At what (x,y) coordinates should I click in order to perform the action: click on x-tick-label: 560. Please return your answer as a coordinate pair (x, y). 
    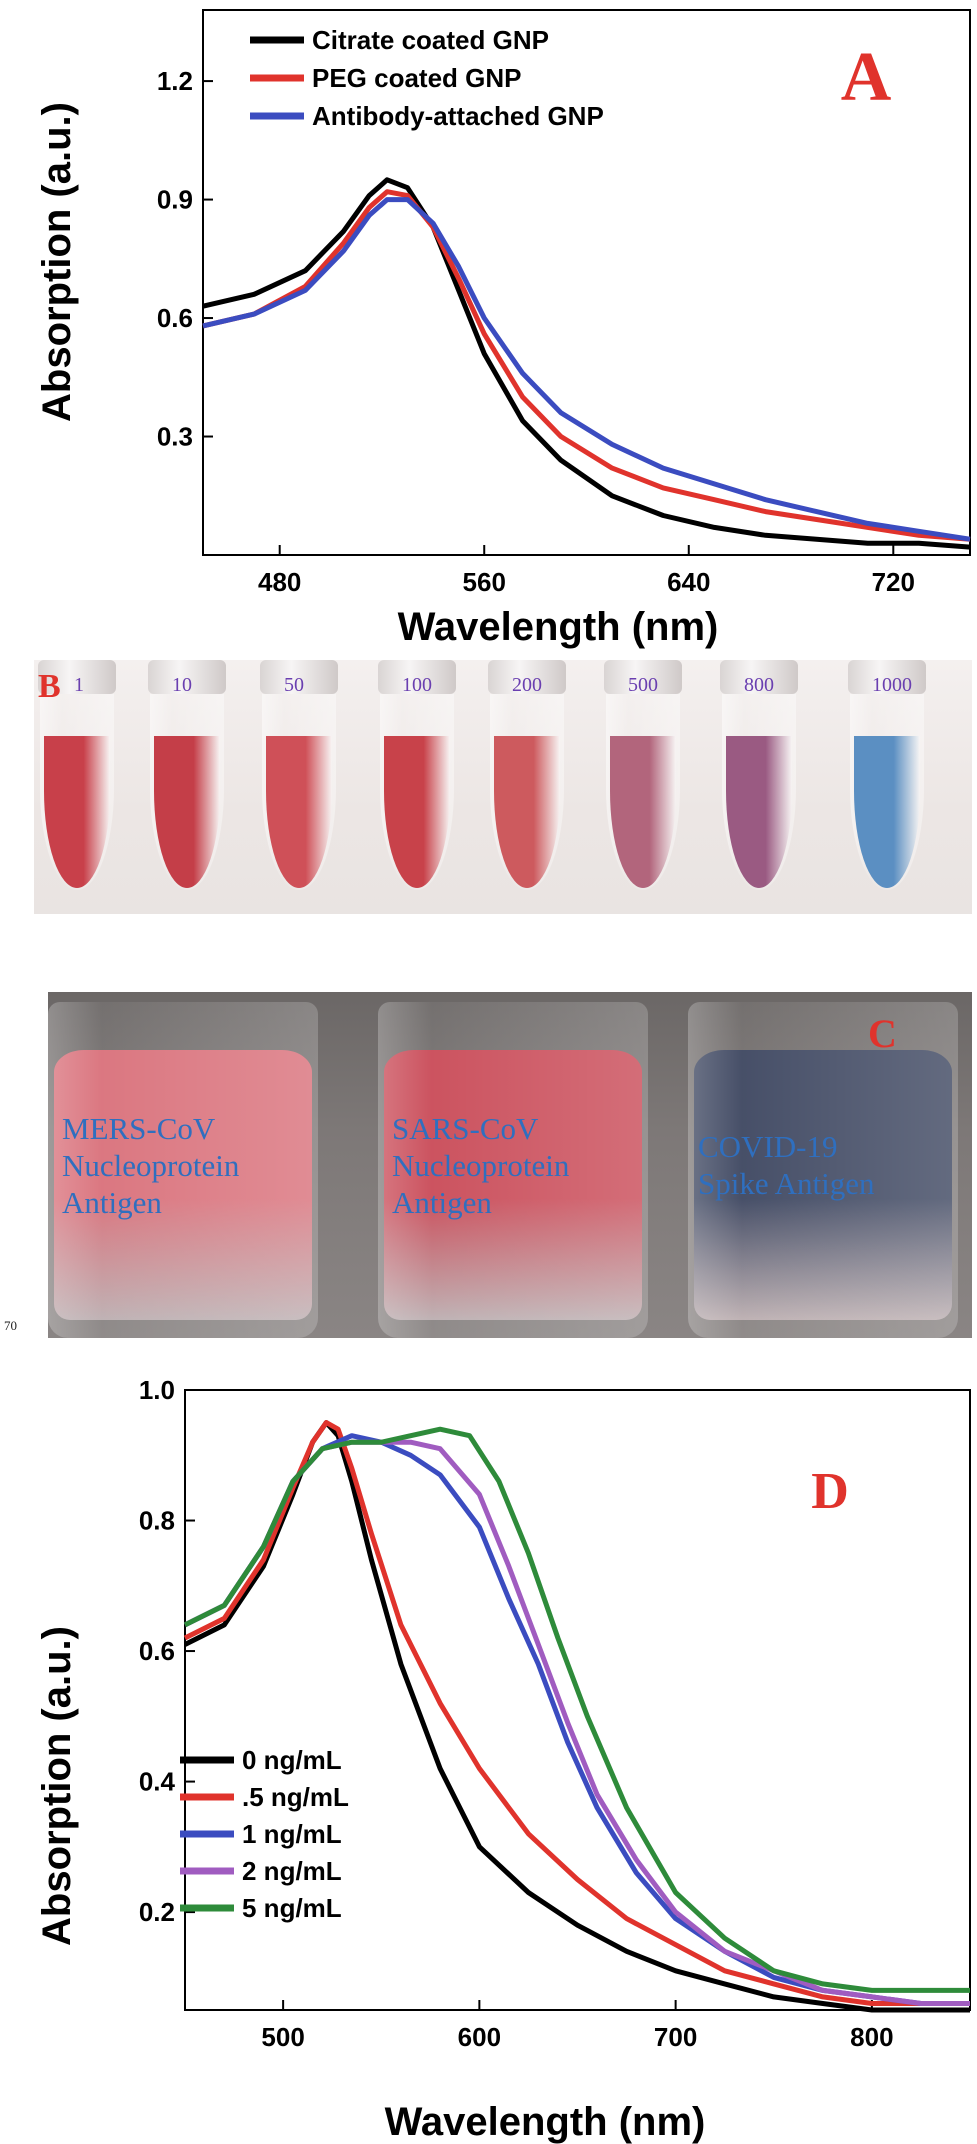
    Looking at the image, I should click on (484, 582).